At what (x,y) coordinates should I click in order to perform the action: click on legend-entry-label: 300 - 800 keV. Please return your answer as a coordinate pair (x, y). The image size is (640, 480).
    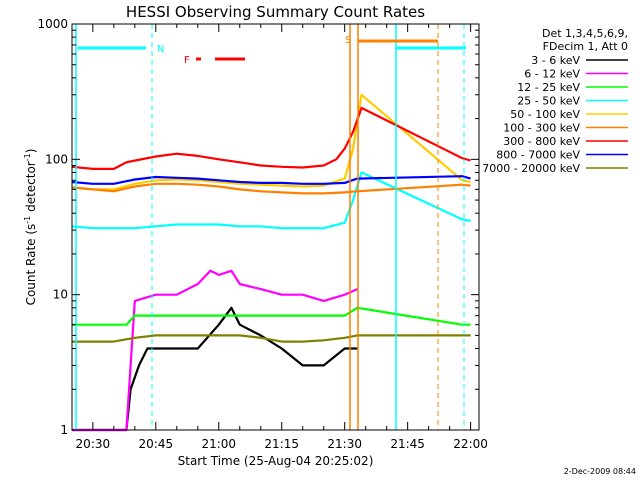
    Looking at the image, I should click on (541, 141).